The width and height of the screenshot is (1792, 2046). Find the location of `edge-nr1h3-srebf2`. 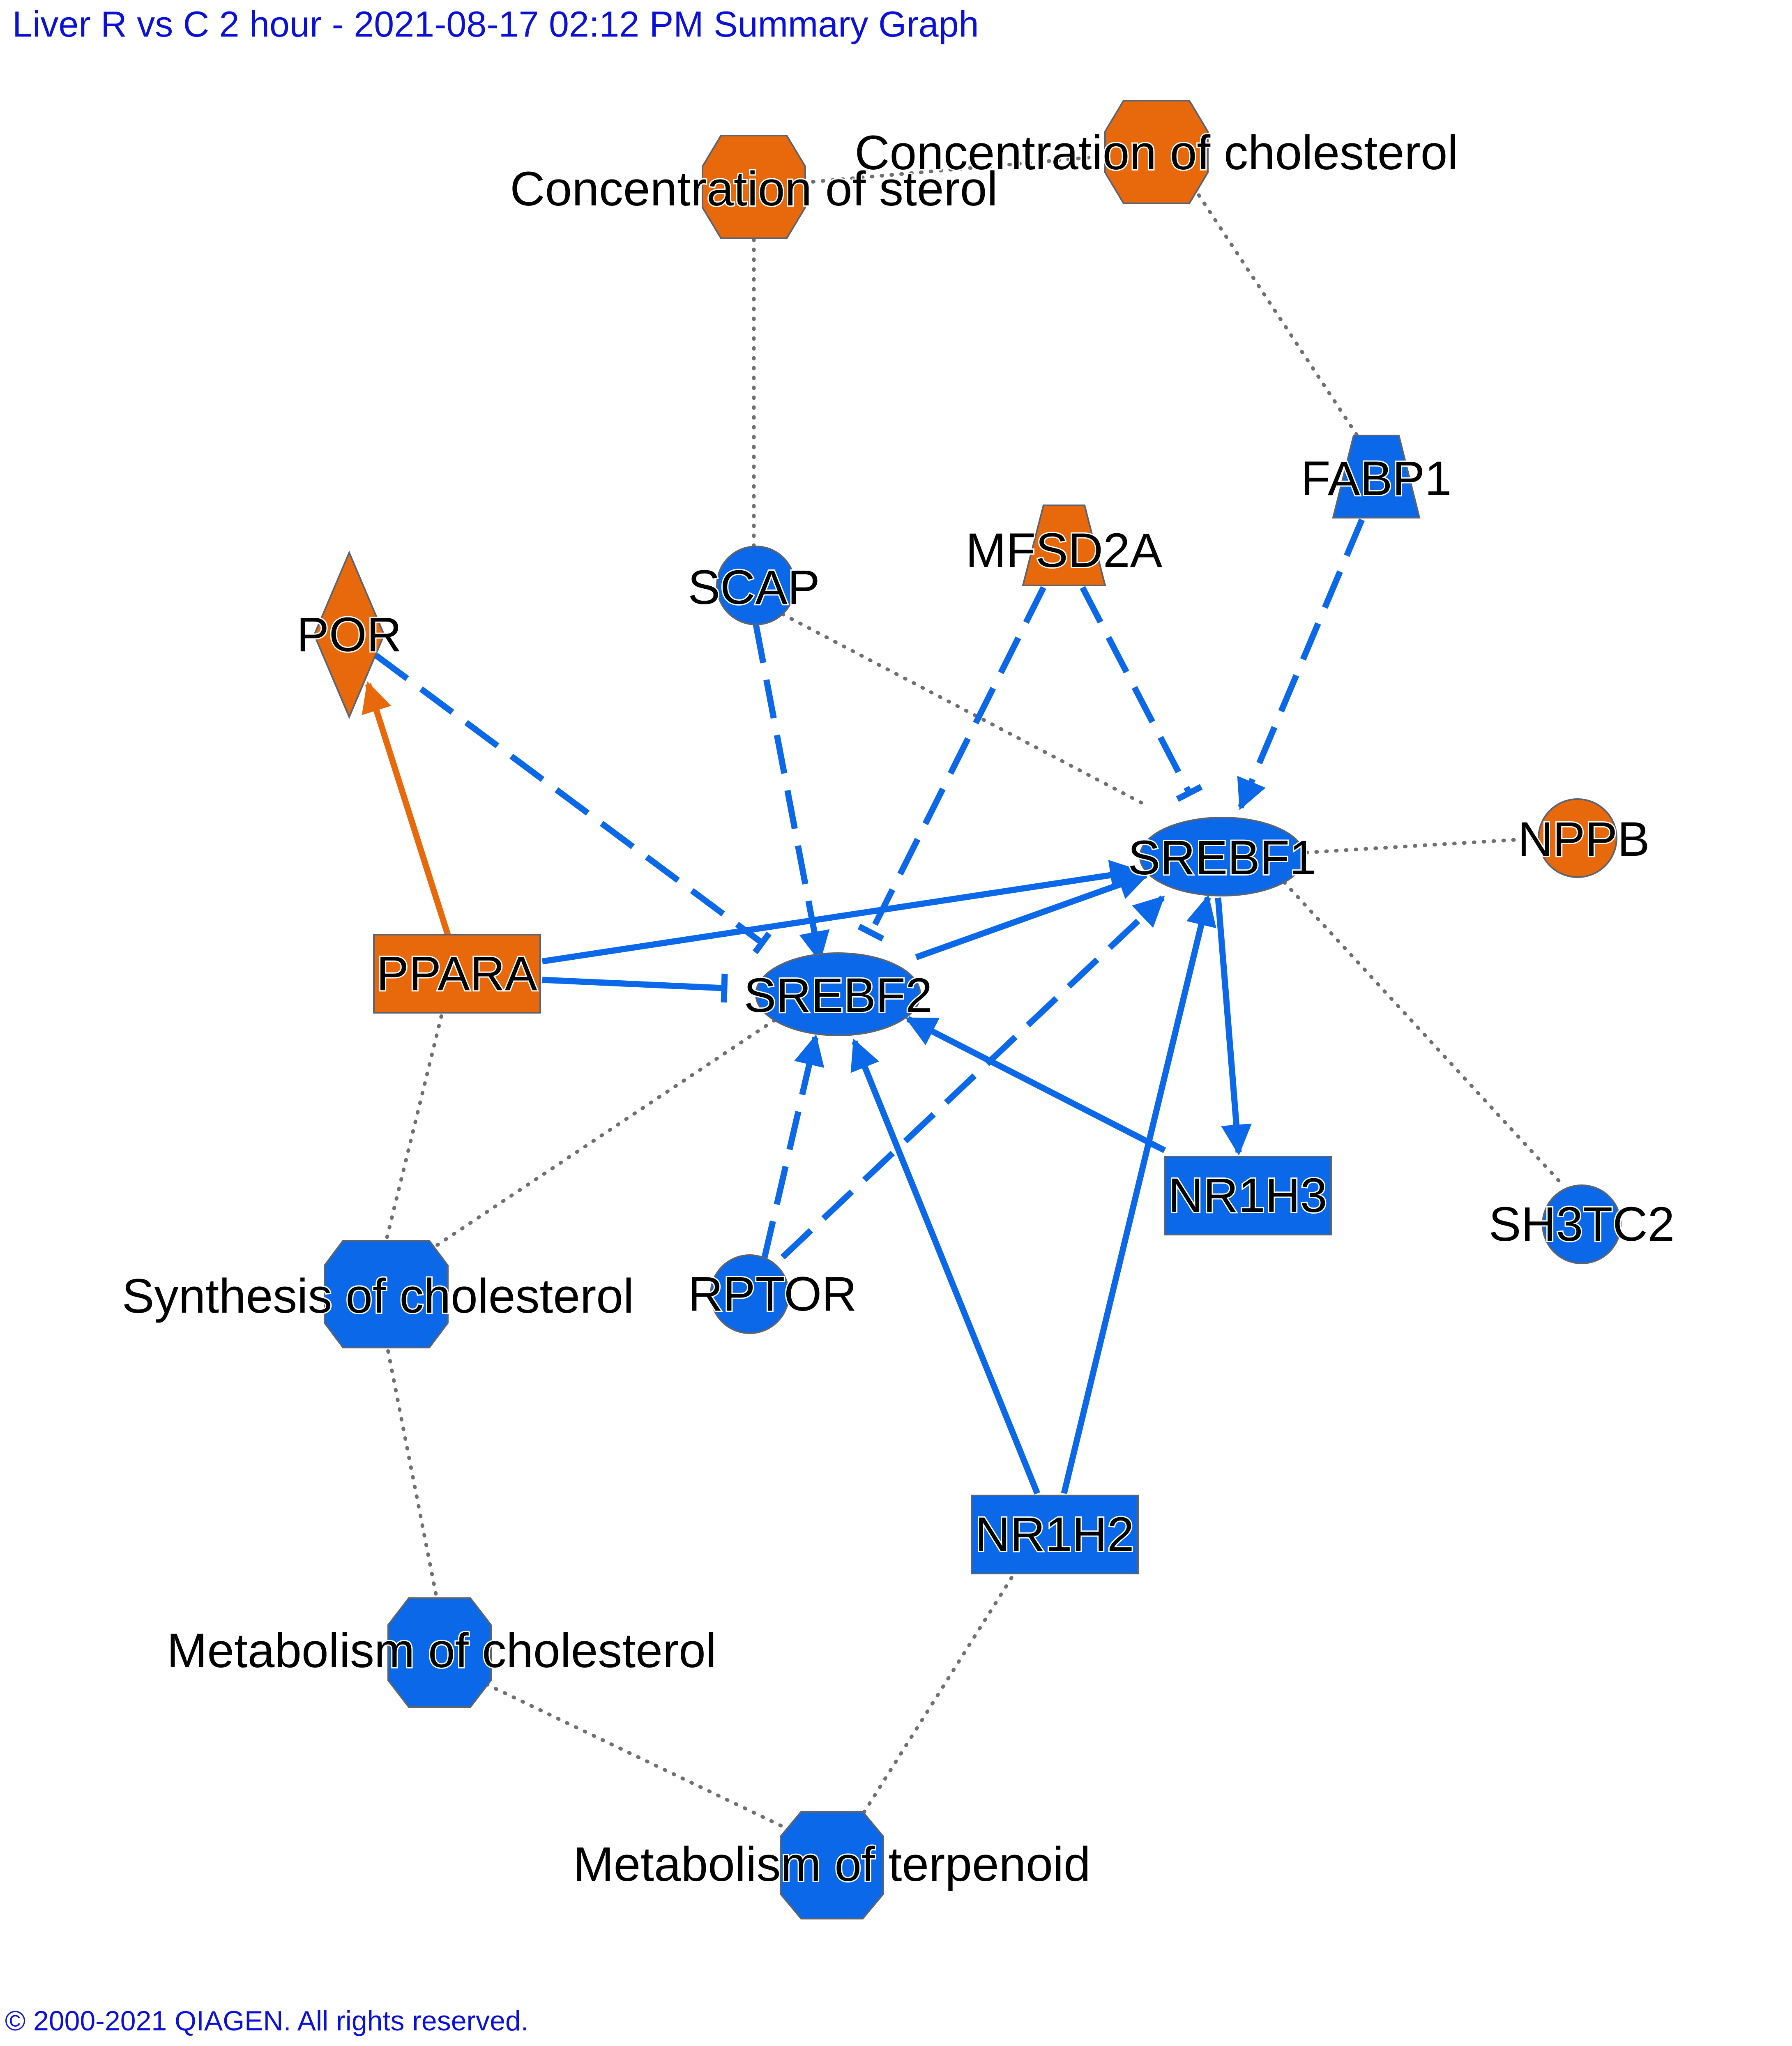

edge-nr1h3-srebf2 is located at coordinates (1035, 1085).